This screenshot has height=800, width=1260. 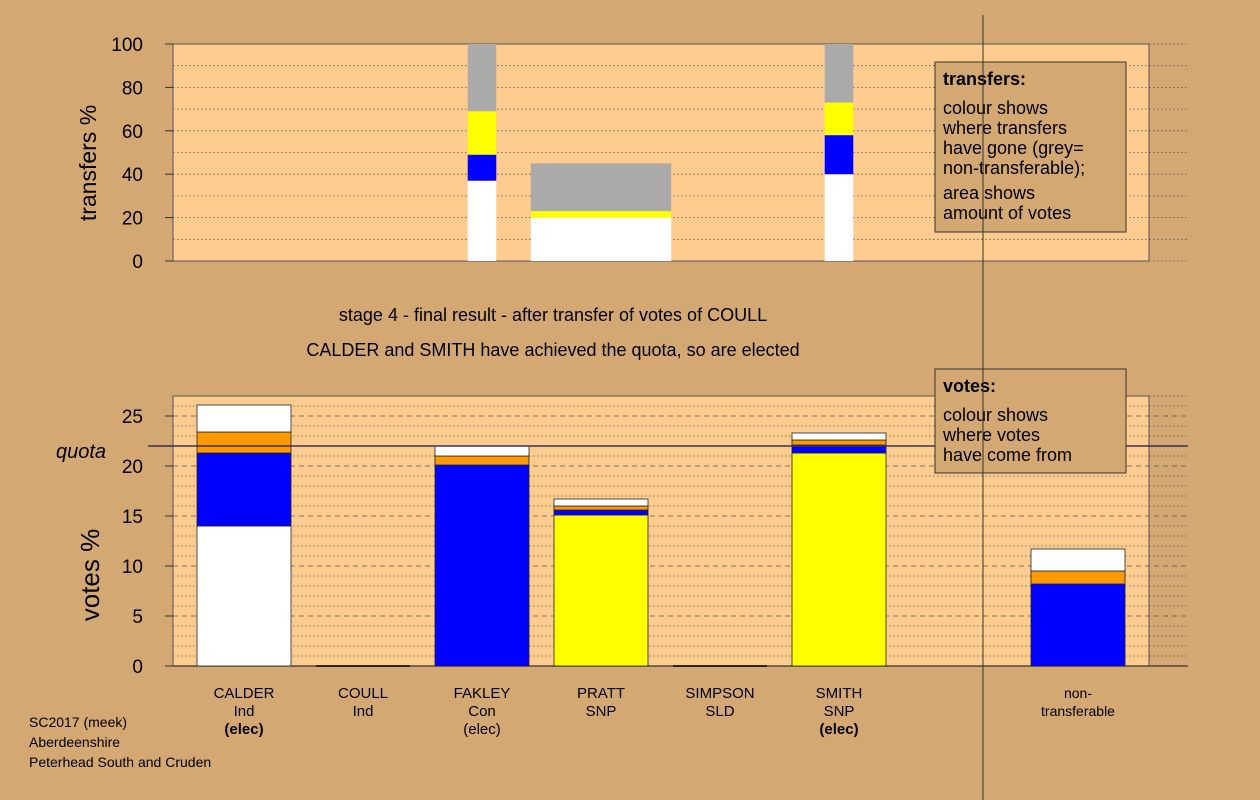 I want to click on transfers-legend-text: colour shows, so click(x=995, y=108).